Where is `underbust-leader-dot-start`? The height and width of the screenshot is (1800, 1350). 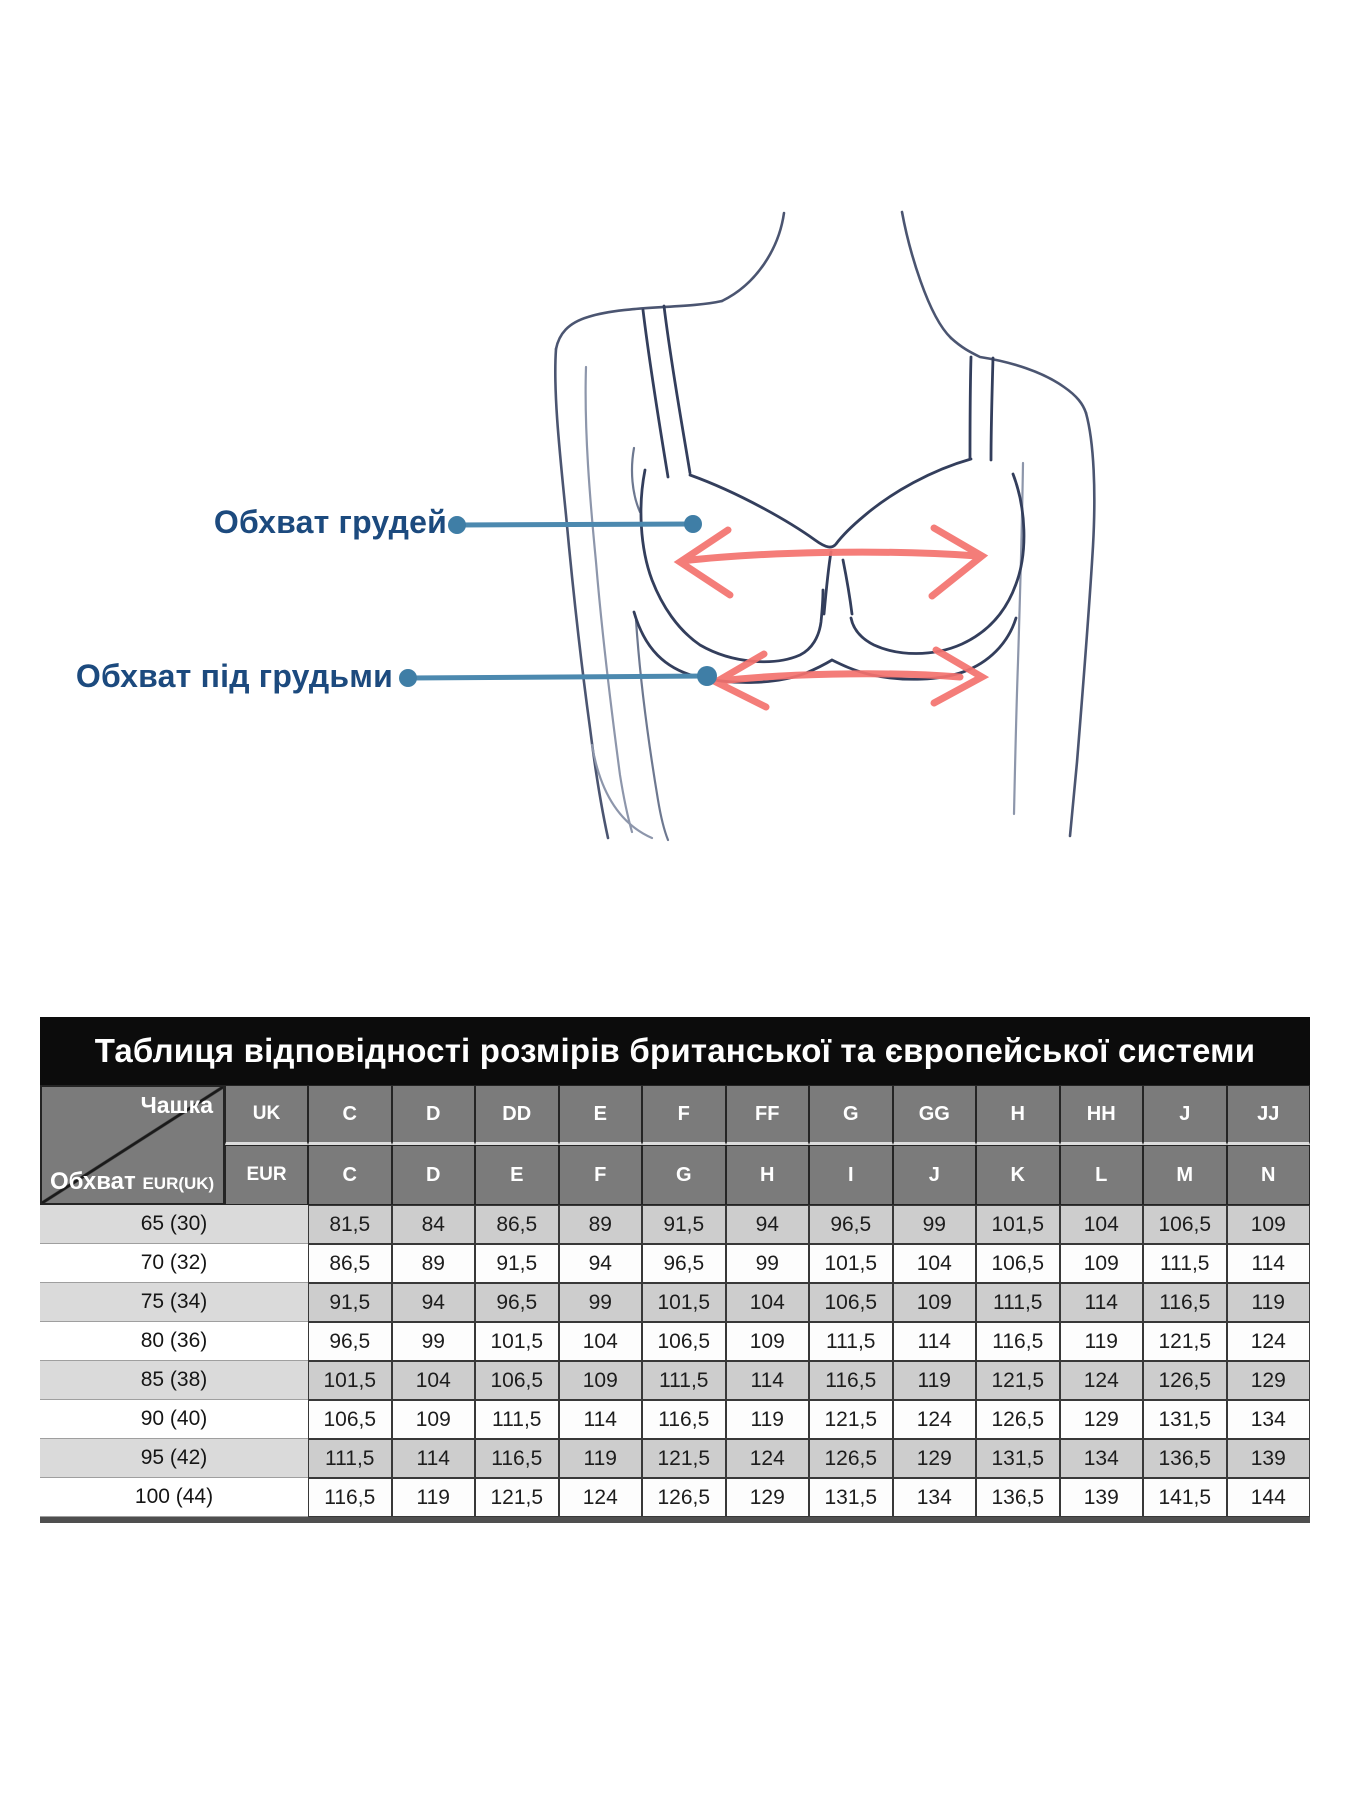
underbust-leader-dot-start is located at coordinates (408, 678).